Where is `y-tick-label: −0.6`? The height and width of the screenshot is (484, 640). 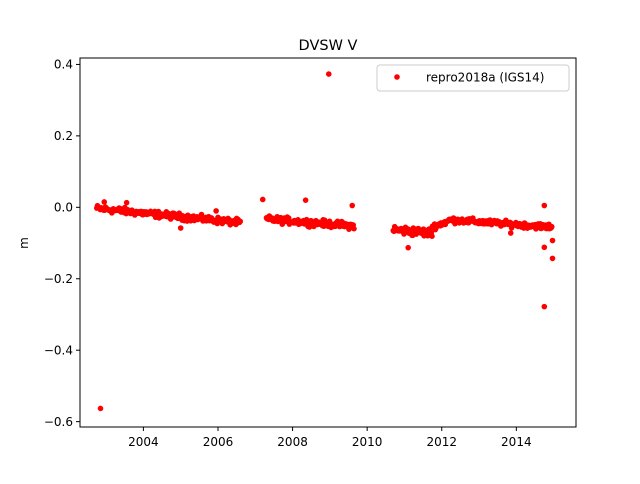
y-tick-label: −0.6 is located at coordinates (58, 422).